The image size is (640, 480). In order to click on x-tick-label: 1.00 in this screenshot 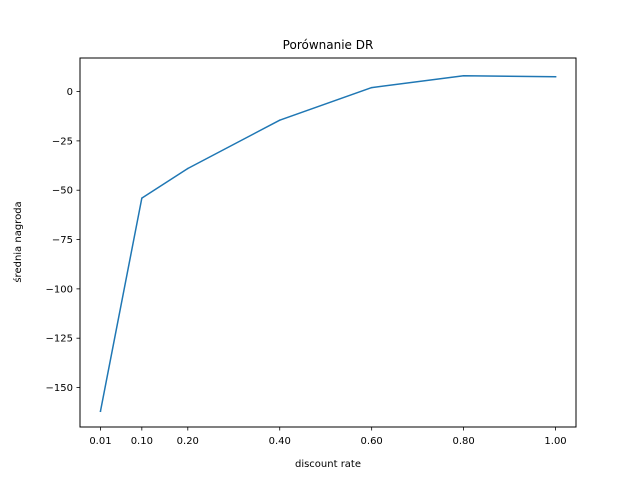, I will do `click(555, 441)`.